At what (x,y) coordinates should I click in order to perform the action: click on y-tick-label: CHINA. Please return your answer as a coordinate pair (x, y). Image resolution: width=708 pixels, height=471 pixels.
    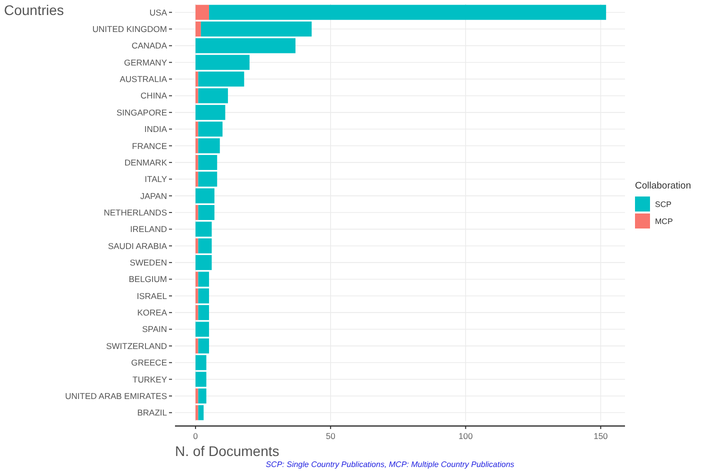
    Looking at the image, I should click on (154, 95).